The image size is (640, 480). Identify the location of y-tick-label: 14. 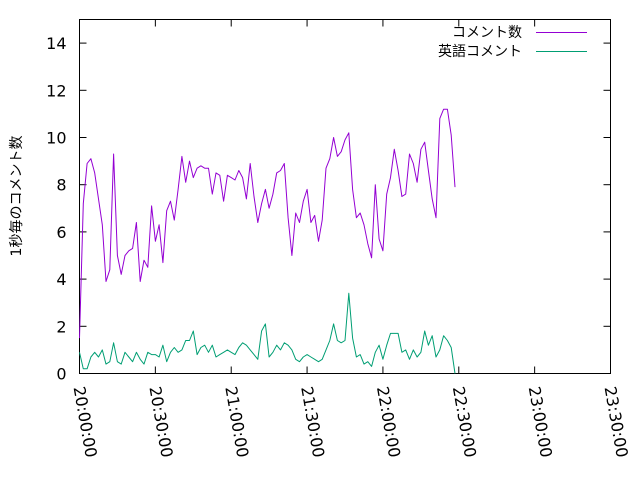
(56, 43).